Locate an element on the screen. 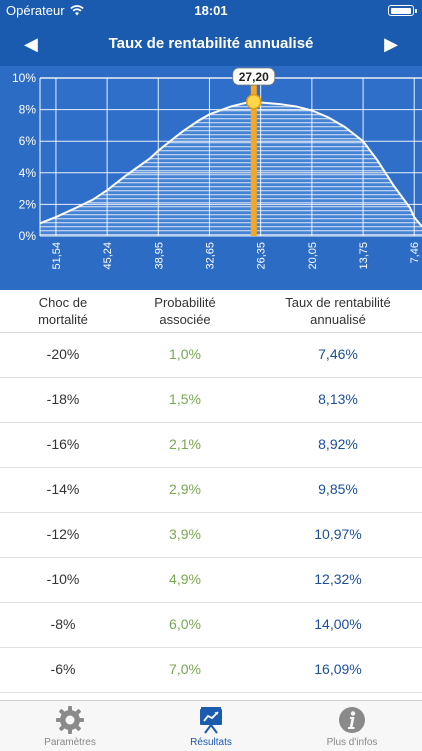  clock: 18:01 is located at coordinates (211, 10).